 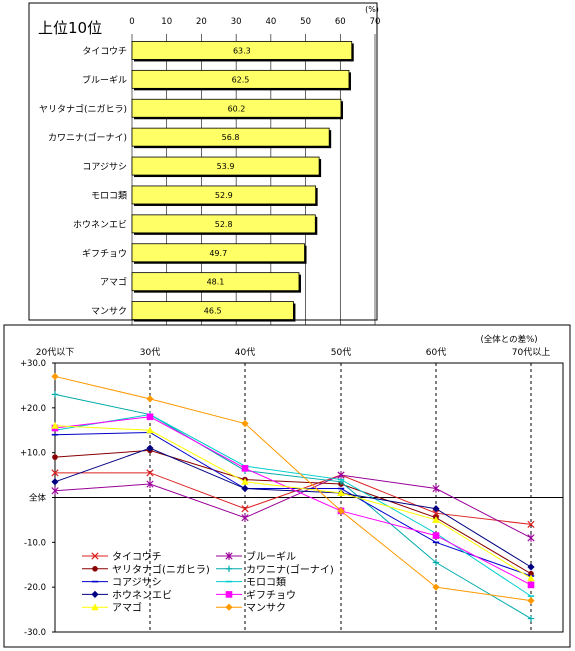 I want to click on legend-item: アマゴ, so click(x=112, y=607).